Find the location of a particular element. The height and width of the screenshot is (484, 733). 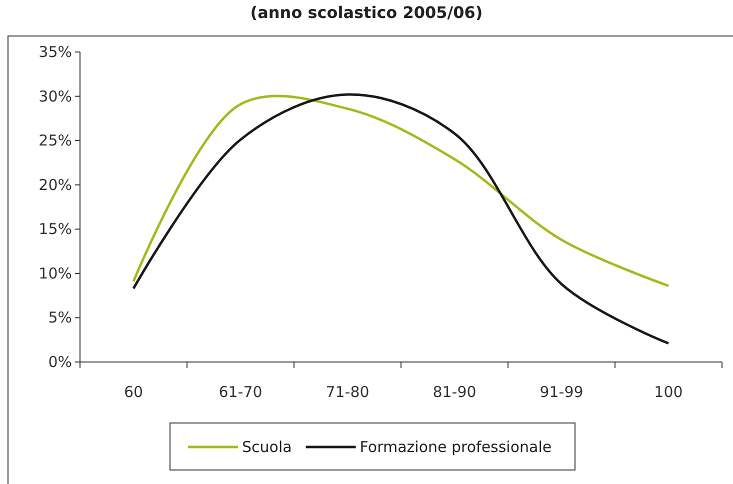

y-tick-label: 25% is located at coordinates (55, 141).